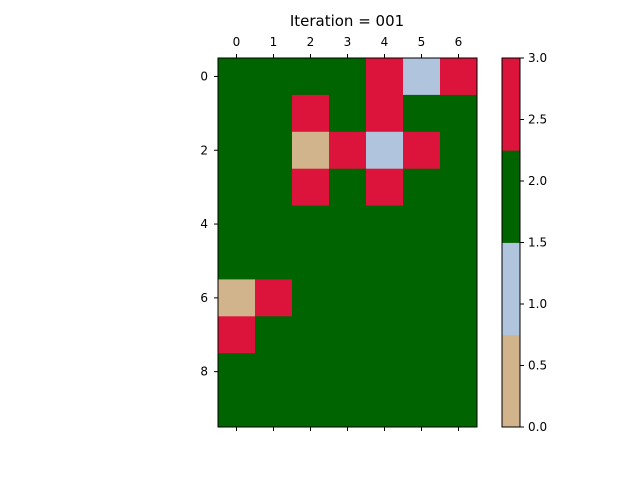 Image resolution: width=640 pixels, height=484 pixels. What do you see at coordinates (385, 335) in the screenshot?
I see `heatmap-cell-r7-c4` at bounding box center [385, 335].